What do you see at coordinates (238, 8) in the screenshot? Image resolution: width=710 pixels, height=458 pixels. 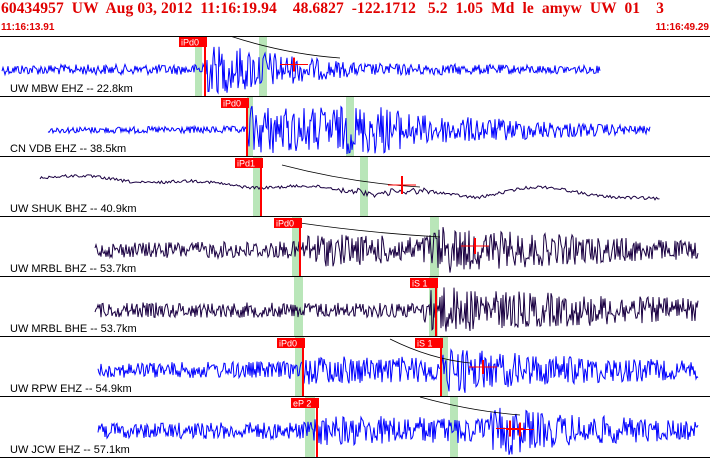 I see `event-time: 11:16:19.94` at bounding box center [238, 8].